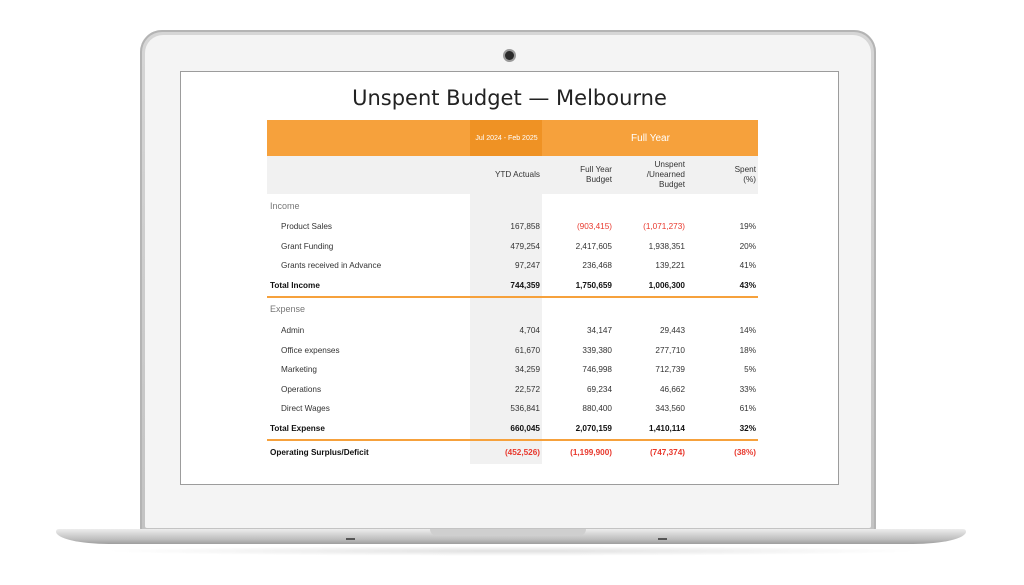 Image resolution: width=1024 pixels, height=585 pixels. I want to click on row-label: Total Expense, so click(368, 429).